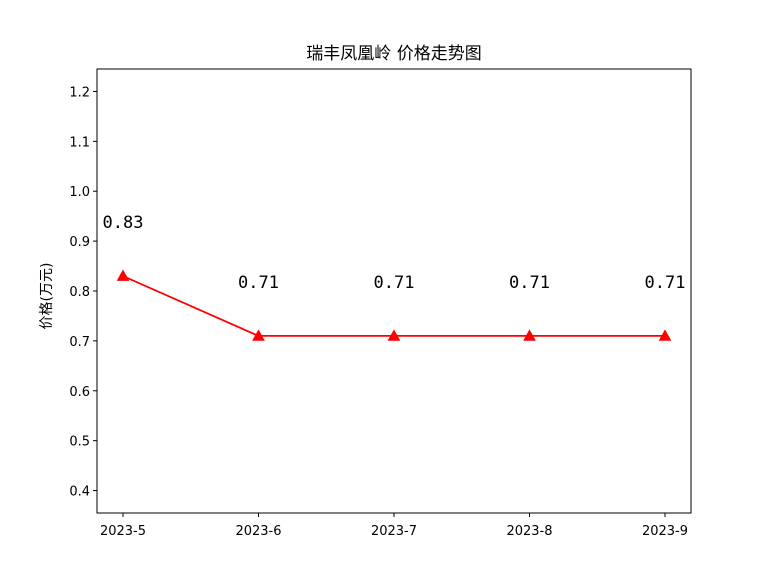 The height and width of the screenshot is (576, 768). Describe the element at coordinates (394, 531) in the screenshot. I see `x-tick-label: 2023-7` at that location.